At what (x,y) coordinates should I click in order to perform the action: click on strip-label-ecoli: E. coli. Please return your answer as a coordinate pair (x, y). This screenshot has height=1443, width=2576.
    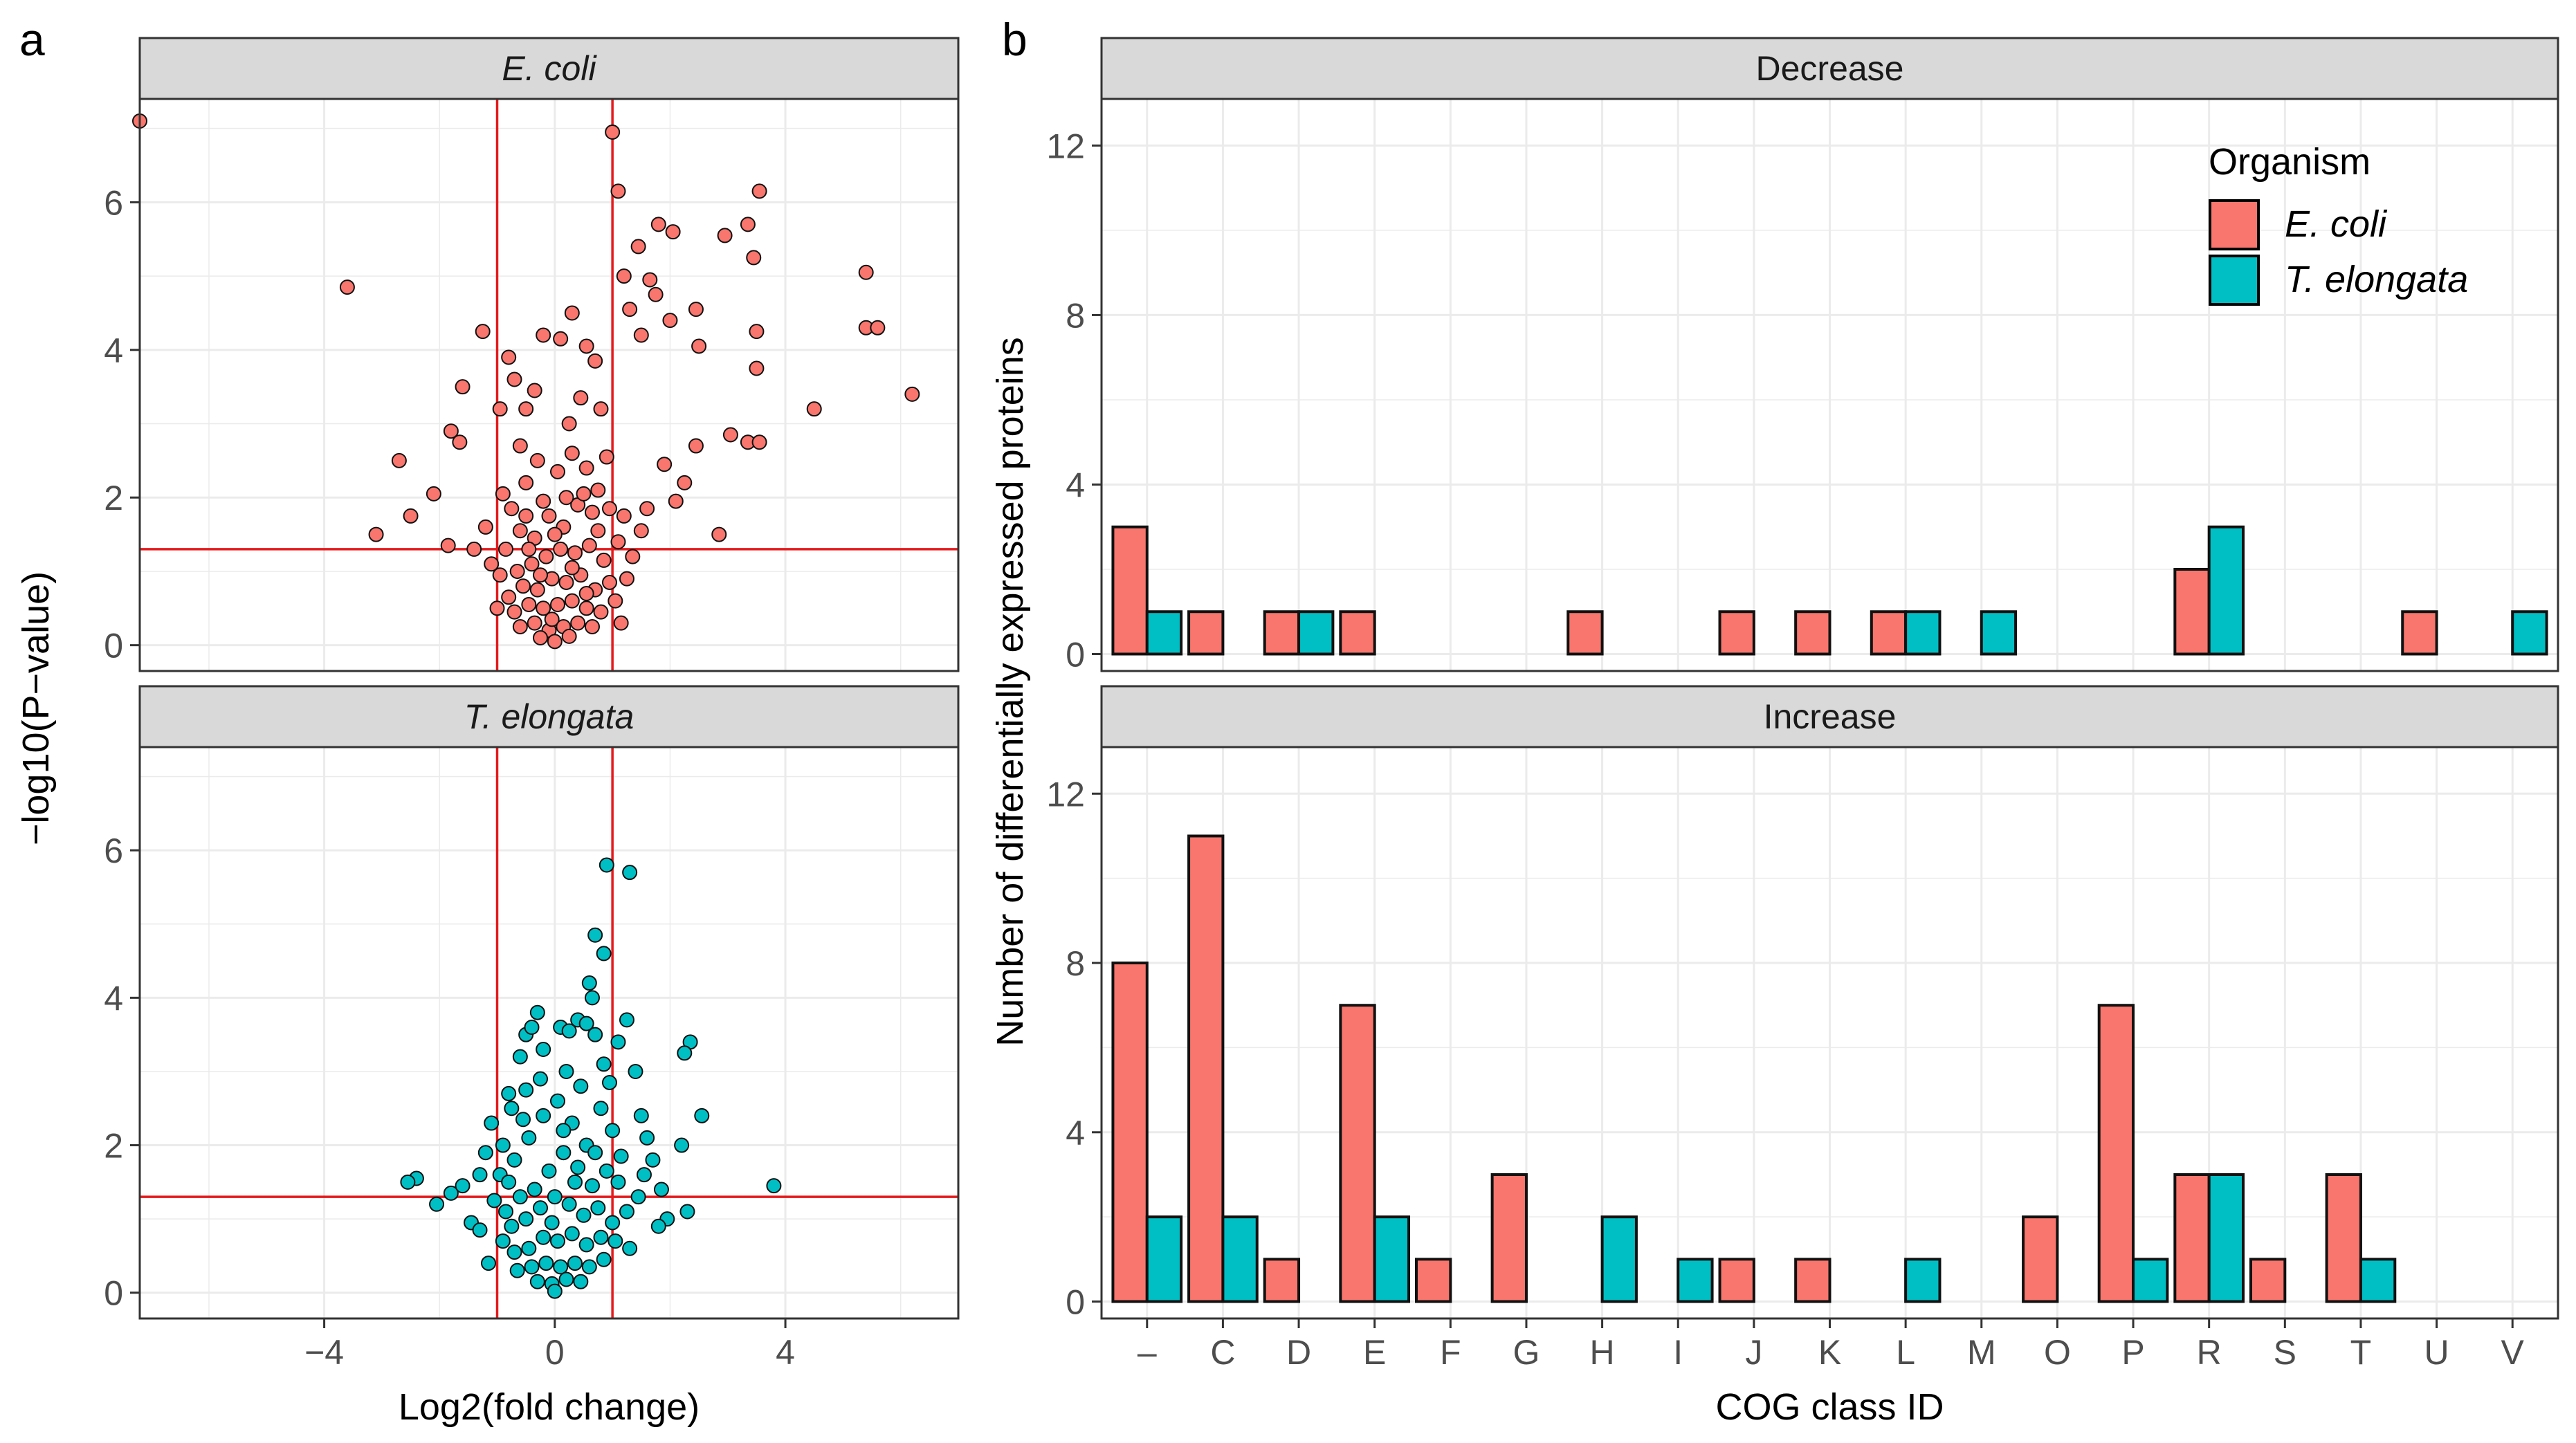
    Looking at the image, I should click on (549, 68).